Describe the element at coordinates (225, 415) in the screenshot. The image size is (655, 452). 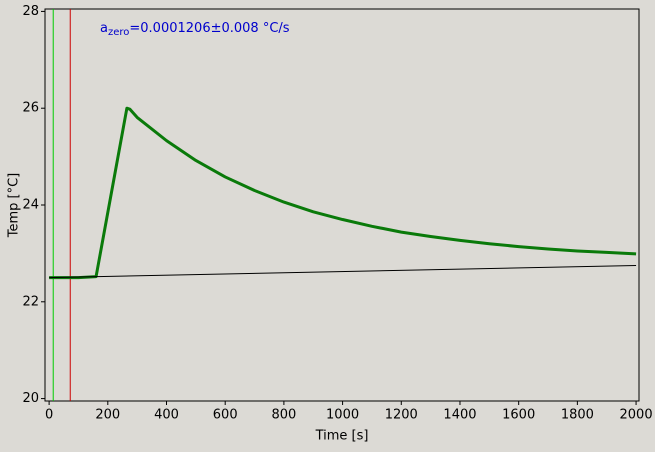
I see `x-tick-label: 600` at that location.